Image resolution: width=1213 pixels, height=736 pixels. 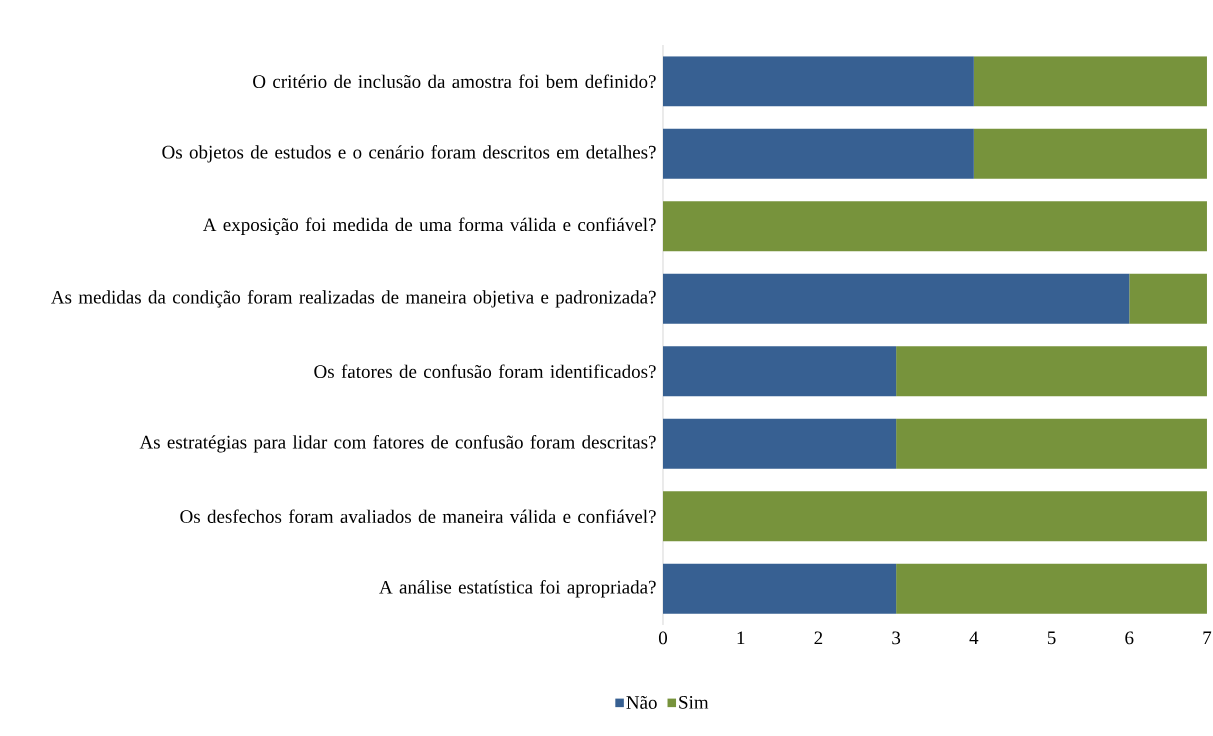 I want to click on x-tick-label: 4, so click(x=974, y=638).